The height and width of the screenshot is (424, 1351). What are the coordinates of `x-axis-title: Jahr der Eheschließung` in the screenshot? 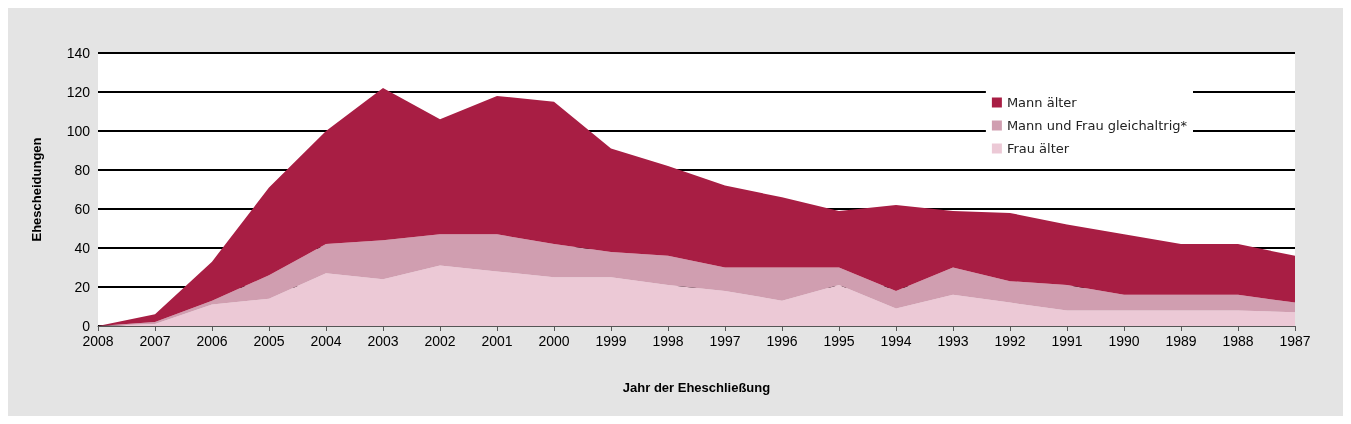 It's located at (696, 387).